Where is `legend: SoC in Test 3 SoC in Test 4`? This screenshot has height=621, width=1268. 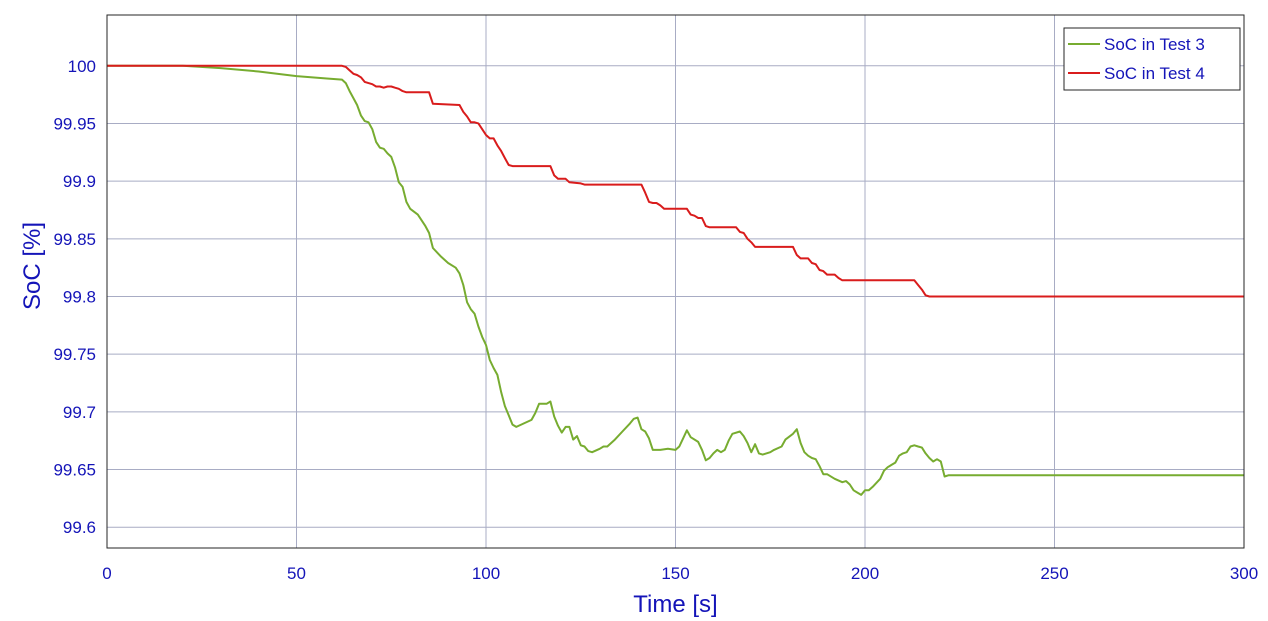 legend: SoC in Test 3 SoC in Test 4 is located at coordinates (1152, 59).